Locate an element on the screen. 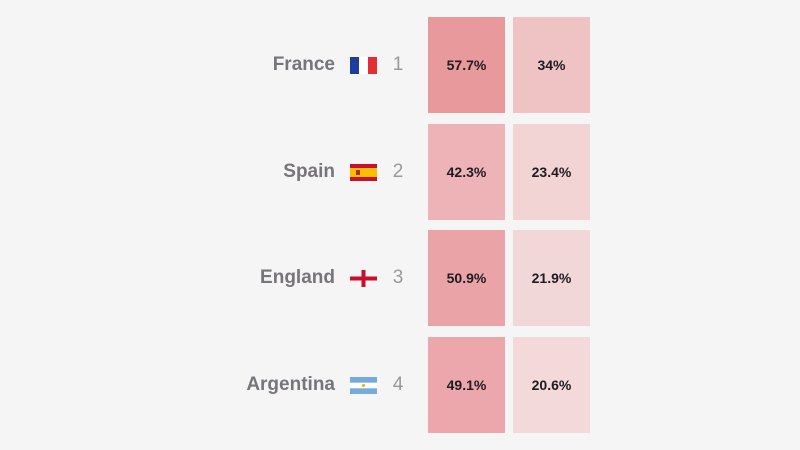 The height and width of the screenshot is (450, 800). heat-cell: 23.4% is located at coordinates (551, 172).